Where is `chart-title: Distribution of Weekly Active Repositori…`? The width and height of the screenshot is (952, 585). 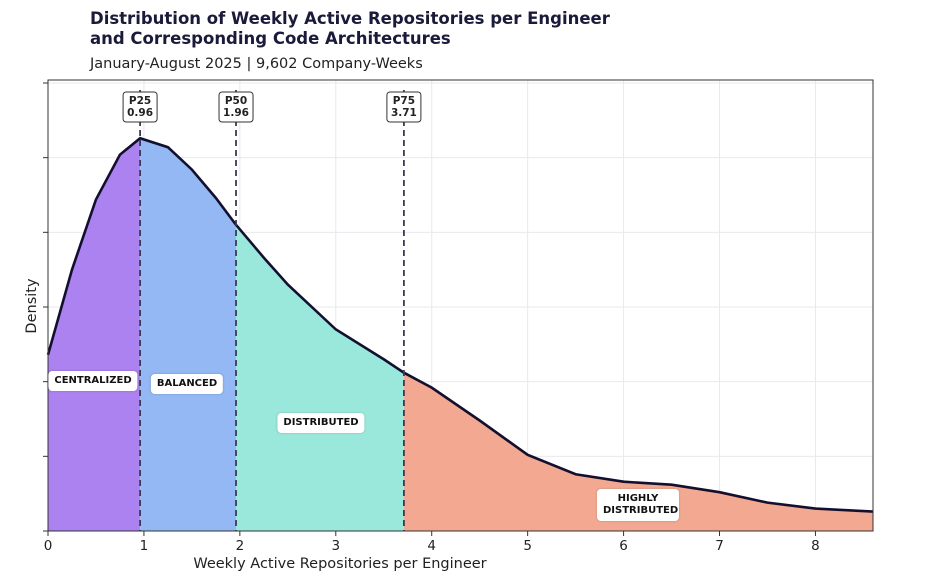
chart-title: Distribution of Weekly Active Repositori… is located at coordinates (350, 28).